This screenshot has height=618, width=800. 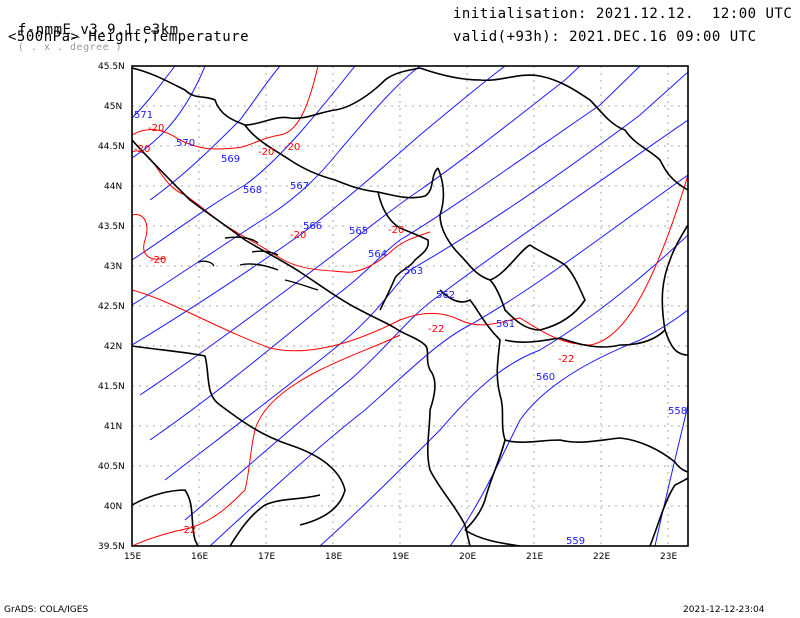 I want to click on height-label: 559, so click(x=575, y=541).